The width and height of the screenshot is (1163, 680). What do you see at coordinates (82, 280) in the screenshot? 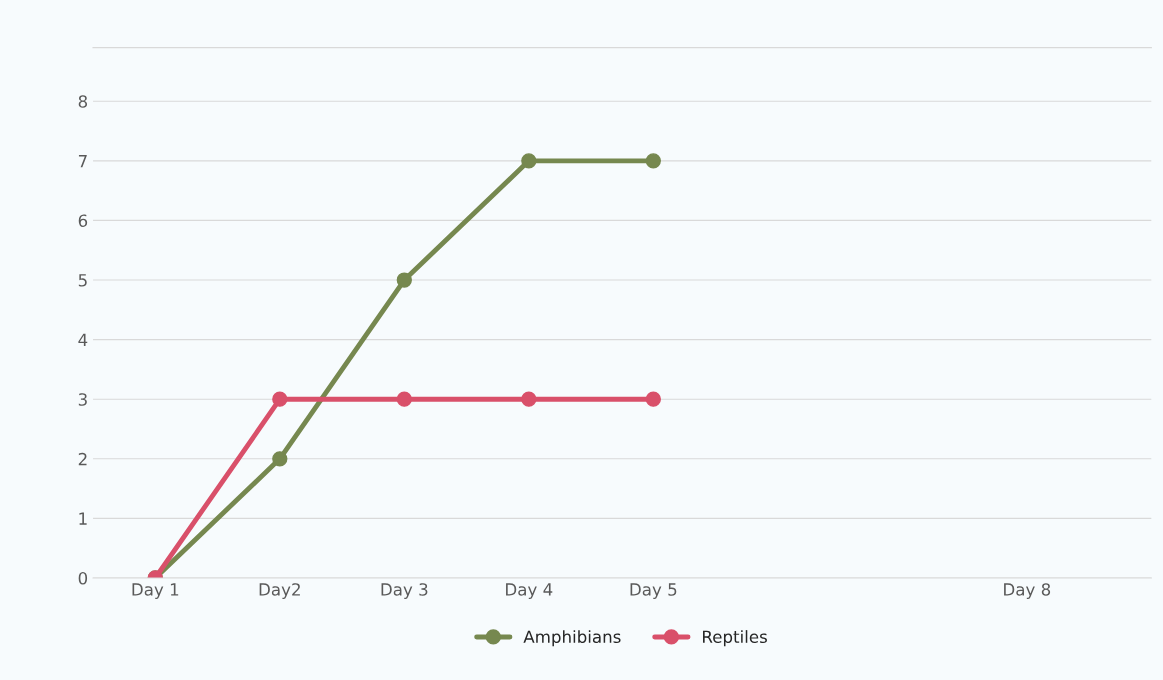
I see `y-tick-label: 5` at bounding box center [82, 280].